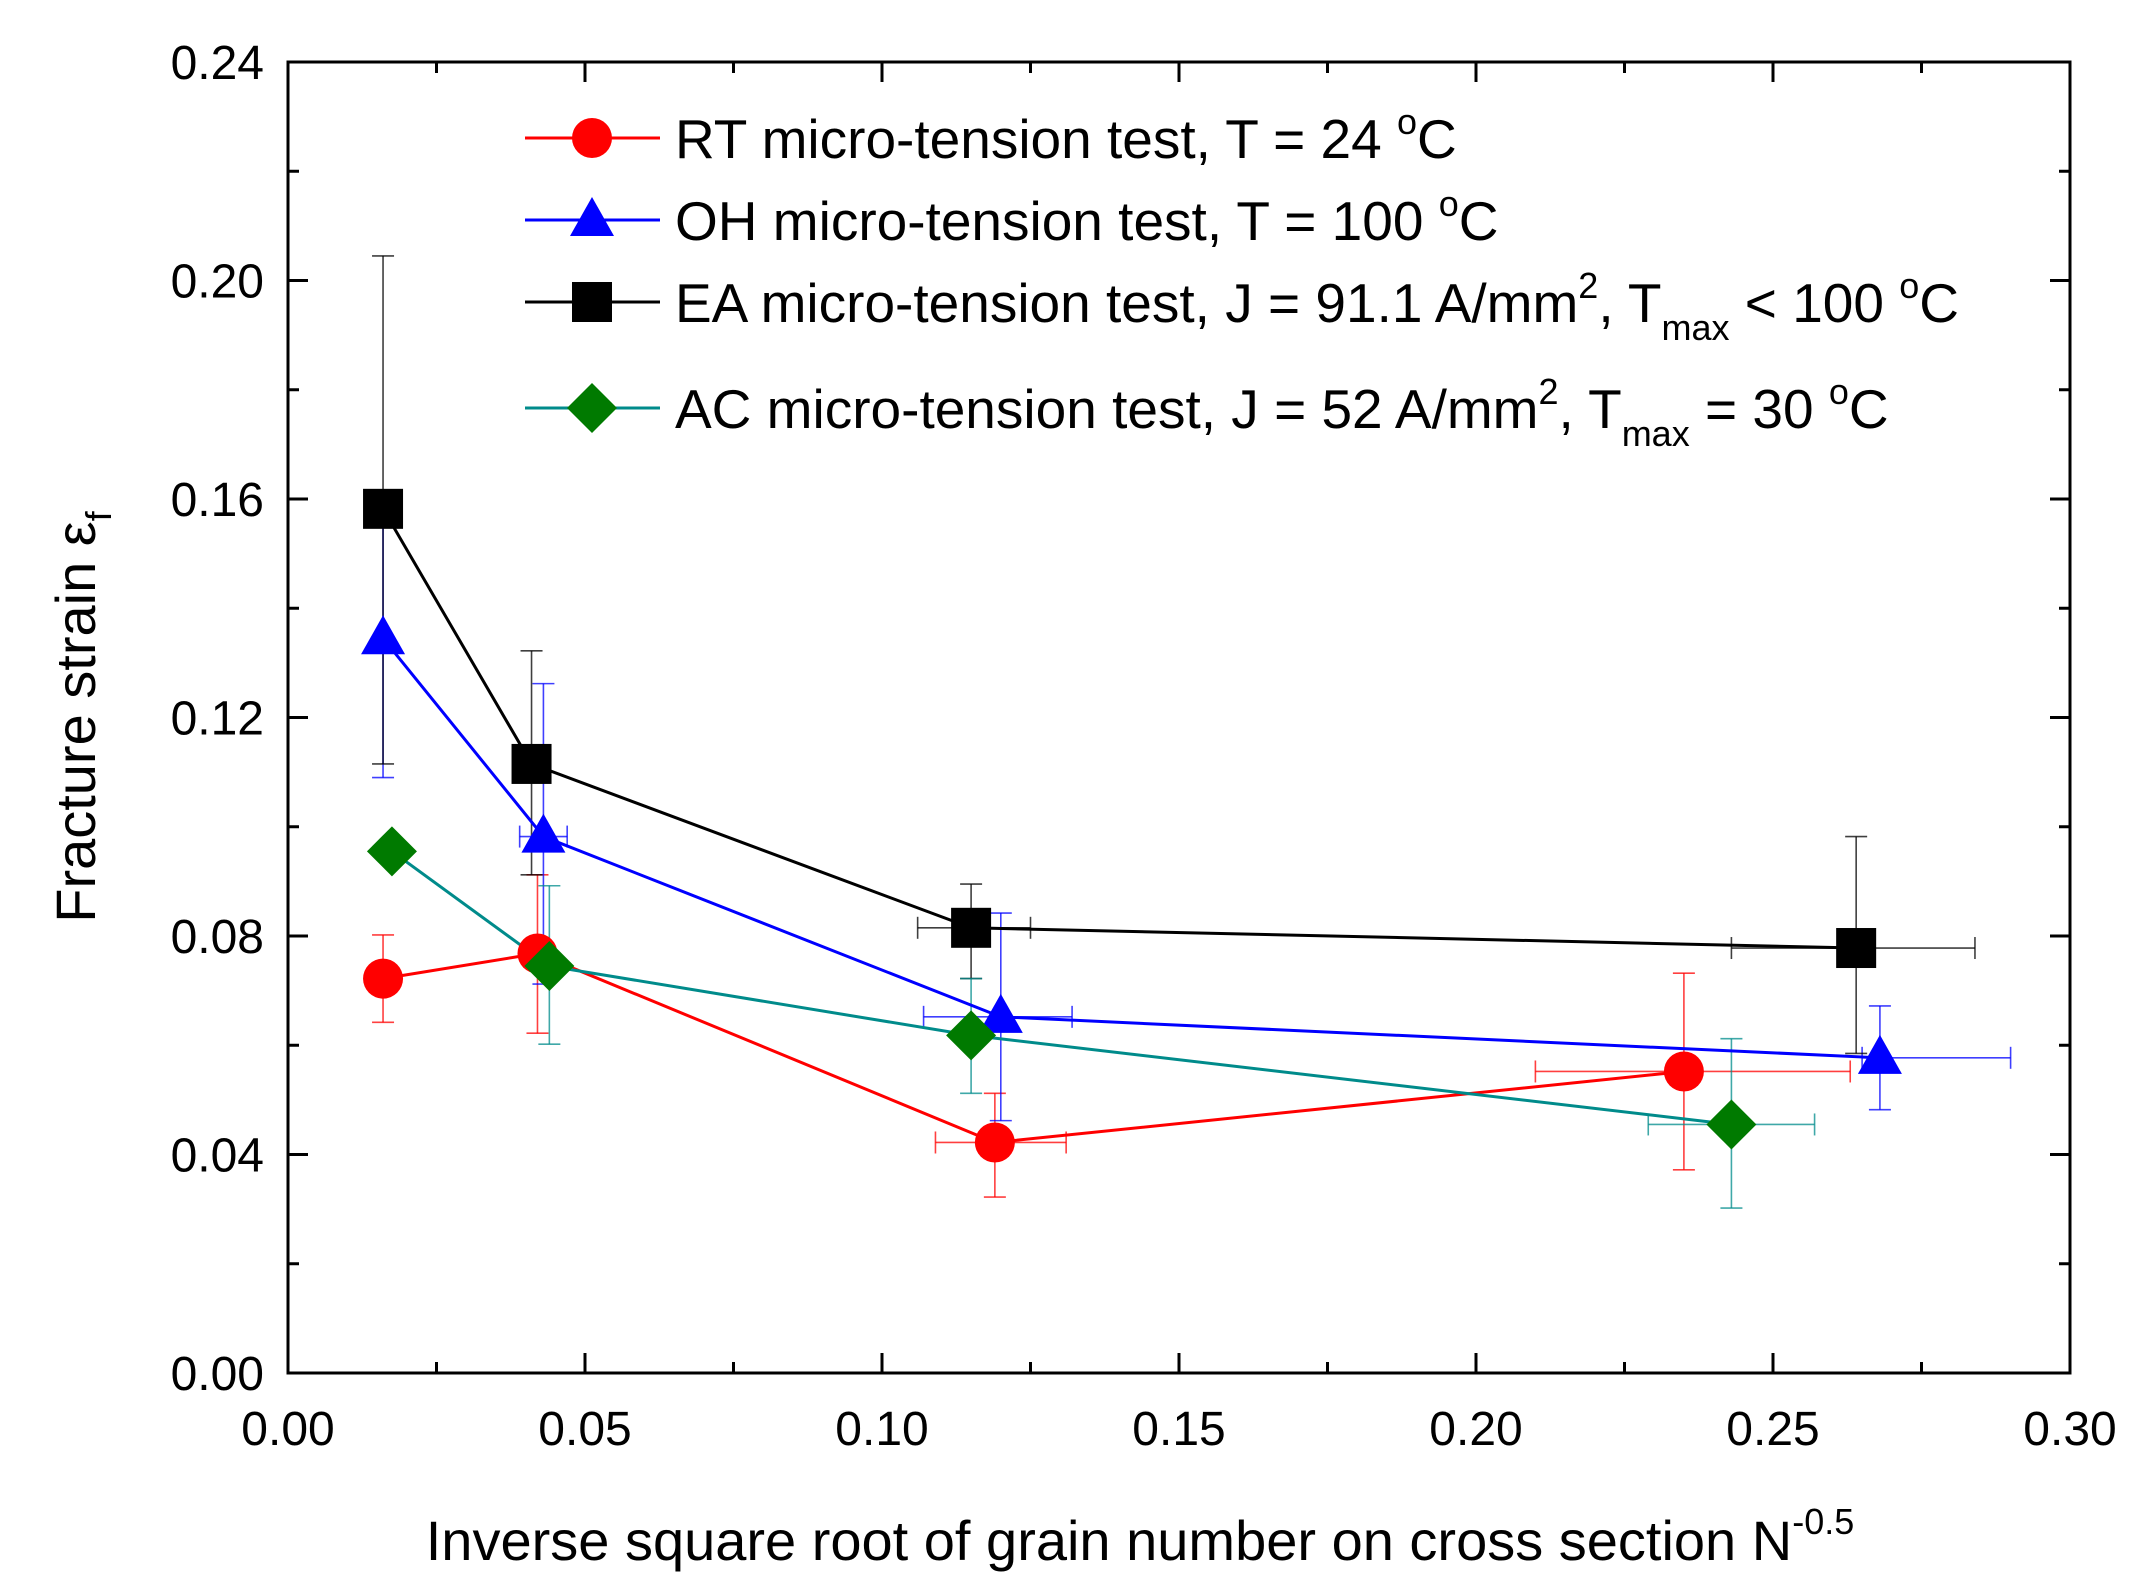 The width and height of the screenshot is (2151, 1588). Describe the element at coordinates (1772, 1429) in the screenshot. I see `x-tick-label: 0.25` at that location.